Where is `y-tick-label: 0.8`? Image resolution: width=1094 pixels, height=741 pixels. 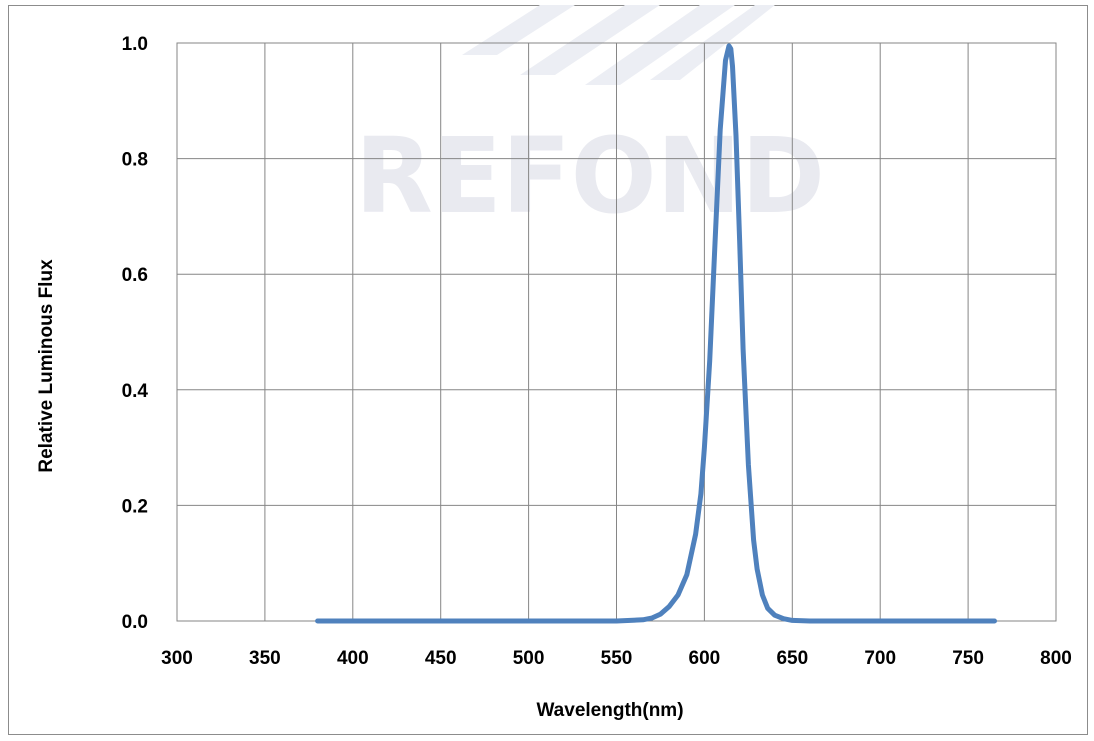 y-tick-label: 0.8 is located at coordinates (135, 160).